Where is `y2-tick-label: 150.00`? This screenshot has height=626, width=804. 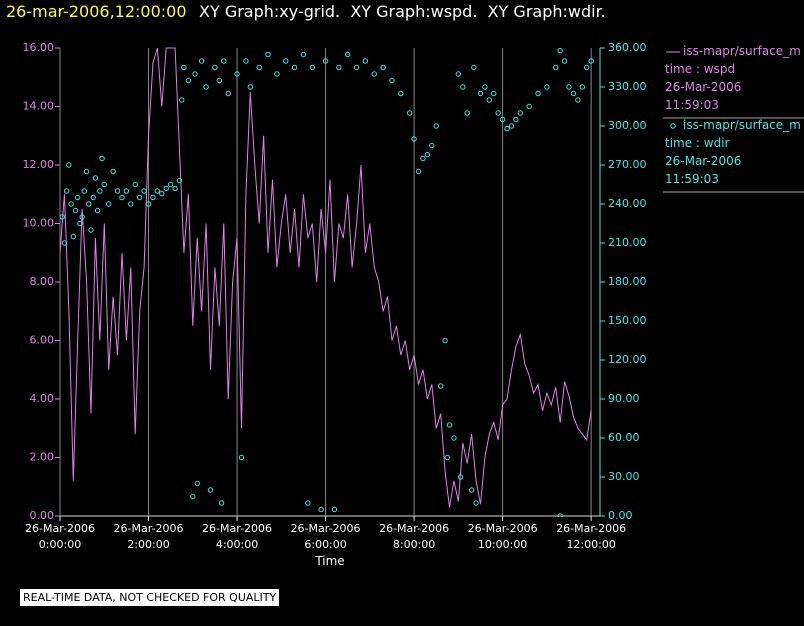 y2-tick-label: 150.00 is located at coordinates (627, 320).